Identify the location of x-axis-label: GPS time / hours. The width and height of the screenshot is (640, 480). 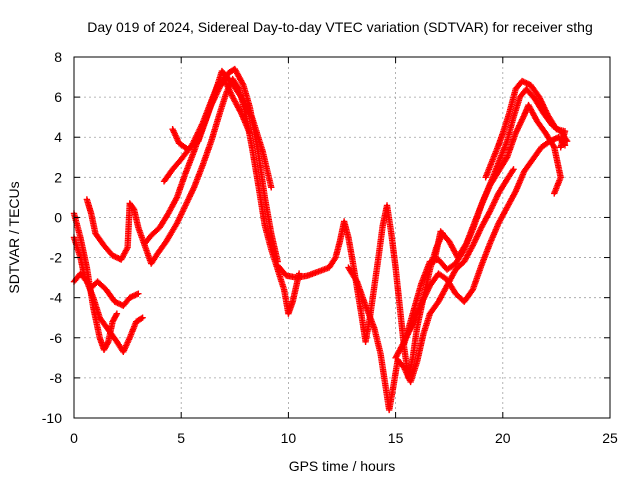
(342, 466).